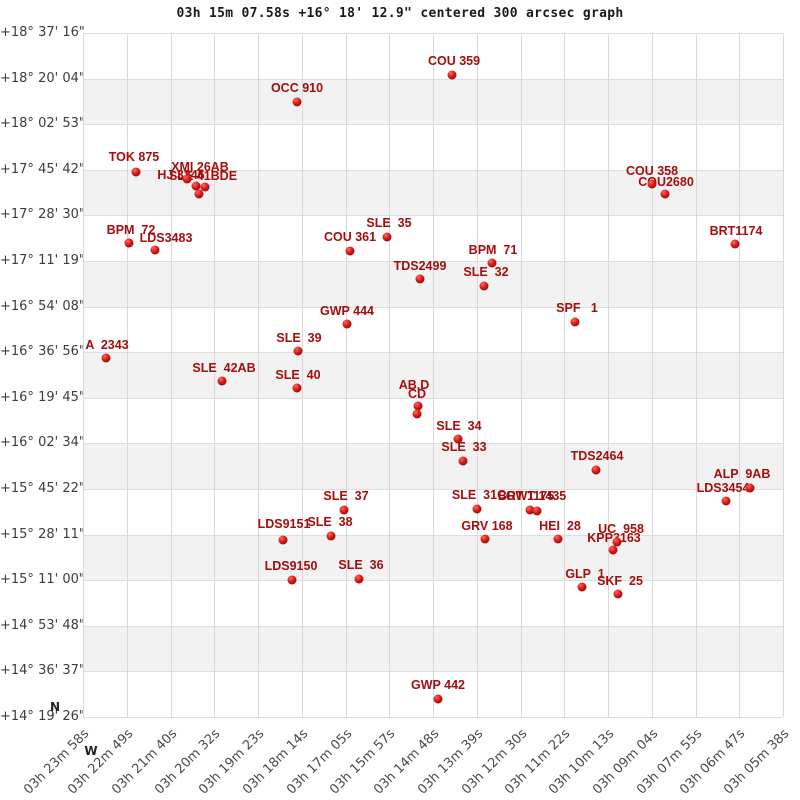 This screenshot has width=800, height=800. I want to click on star-label: GRV 168, so click(487, 526).